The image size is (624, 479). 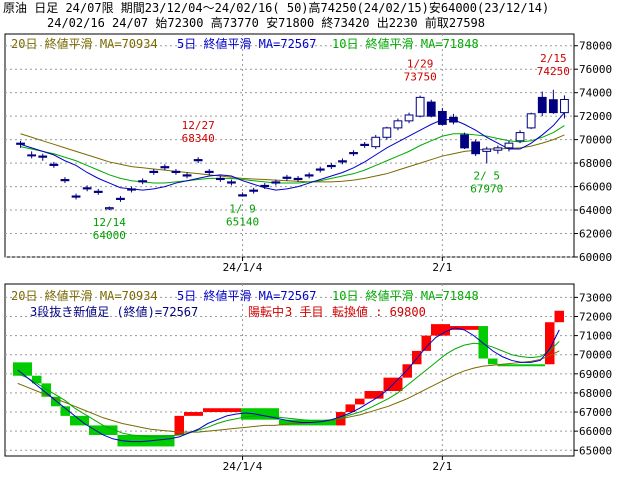 I want to click on ma5-line, so click(x=292, y=151).